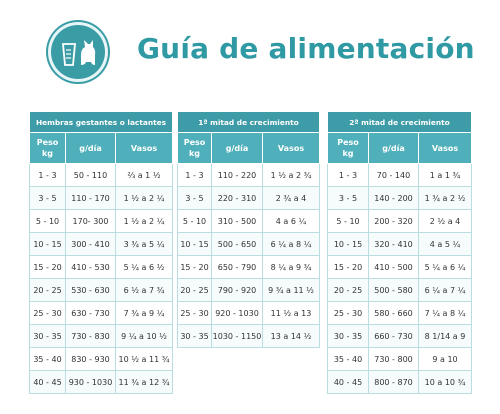 This screenshot has width=500, height=414. I want to click on cell-grams-per-day: 220 - 310, so click(237, 198).